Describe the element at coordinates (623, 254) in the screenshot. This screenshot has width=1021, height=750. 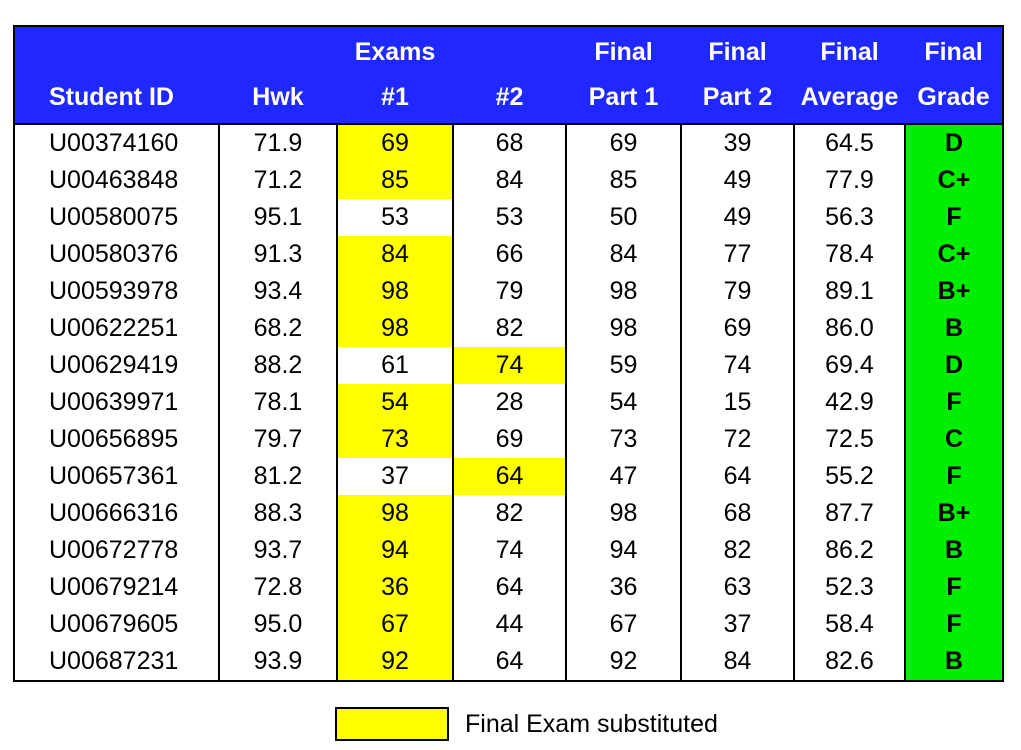
I see `cell-final-part-1: 84` at that location.